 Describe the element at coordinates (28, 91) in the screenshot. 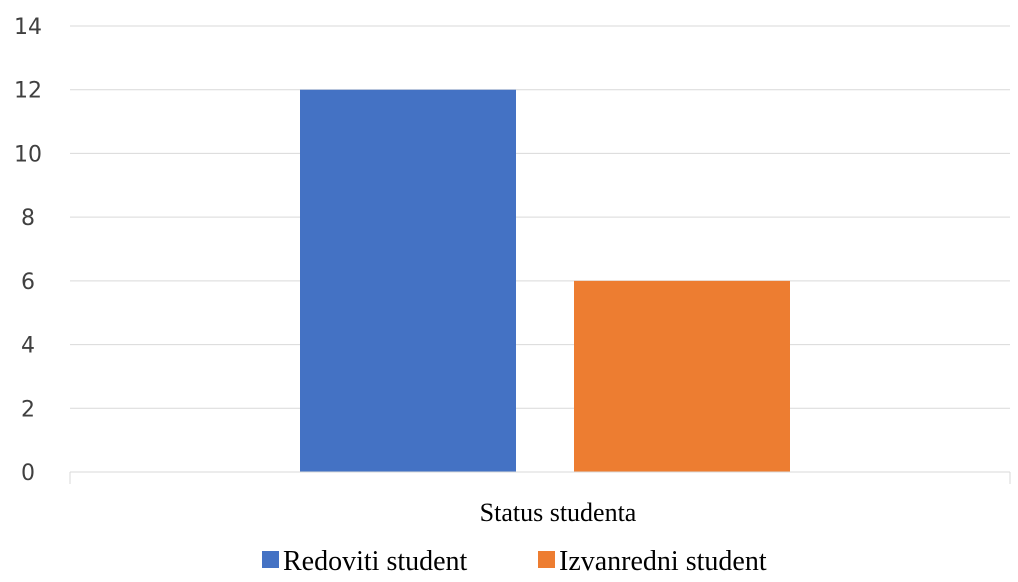

I see `y-tick-label: 12` at that location.